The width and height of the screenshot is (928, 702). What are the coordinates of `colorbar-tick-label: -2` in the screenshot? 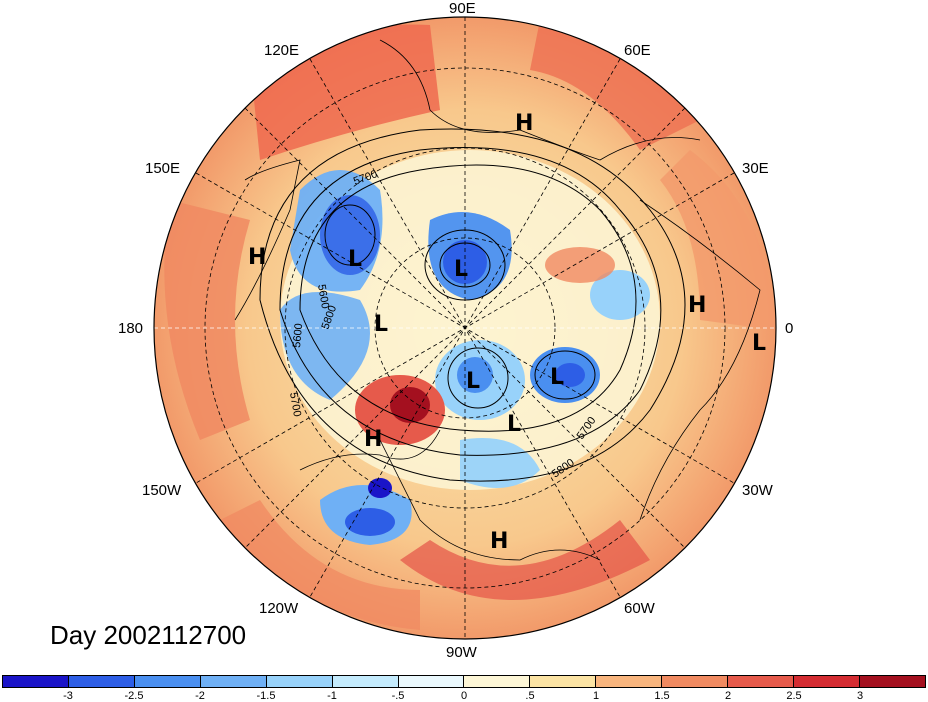 It's located at (200, 696).